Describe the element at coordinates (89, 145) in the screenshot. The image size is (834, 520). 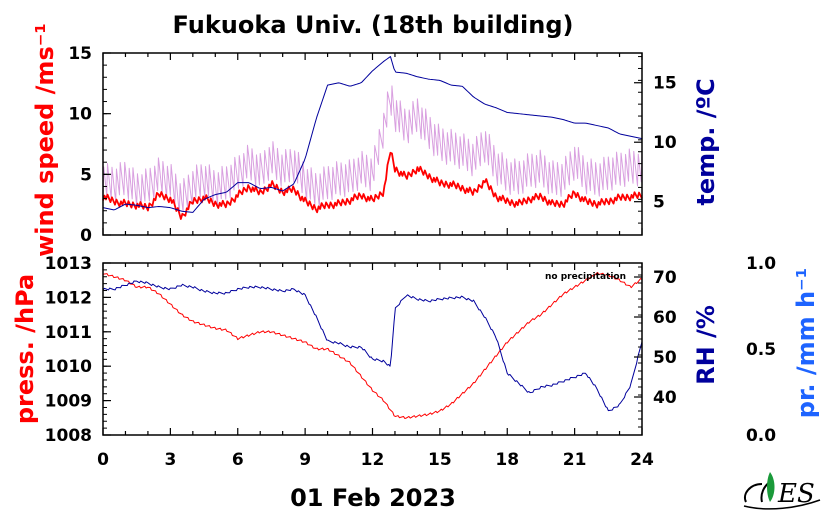
I see `wind-axis-ticks: 0 5 10 15` at that location.